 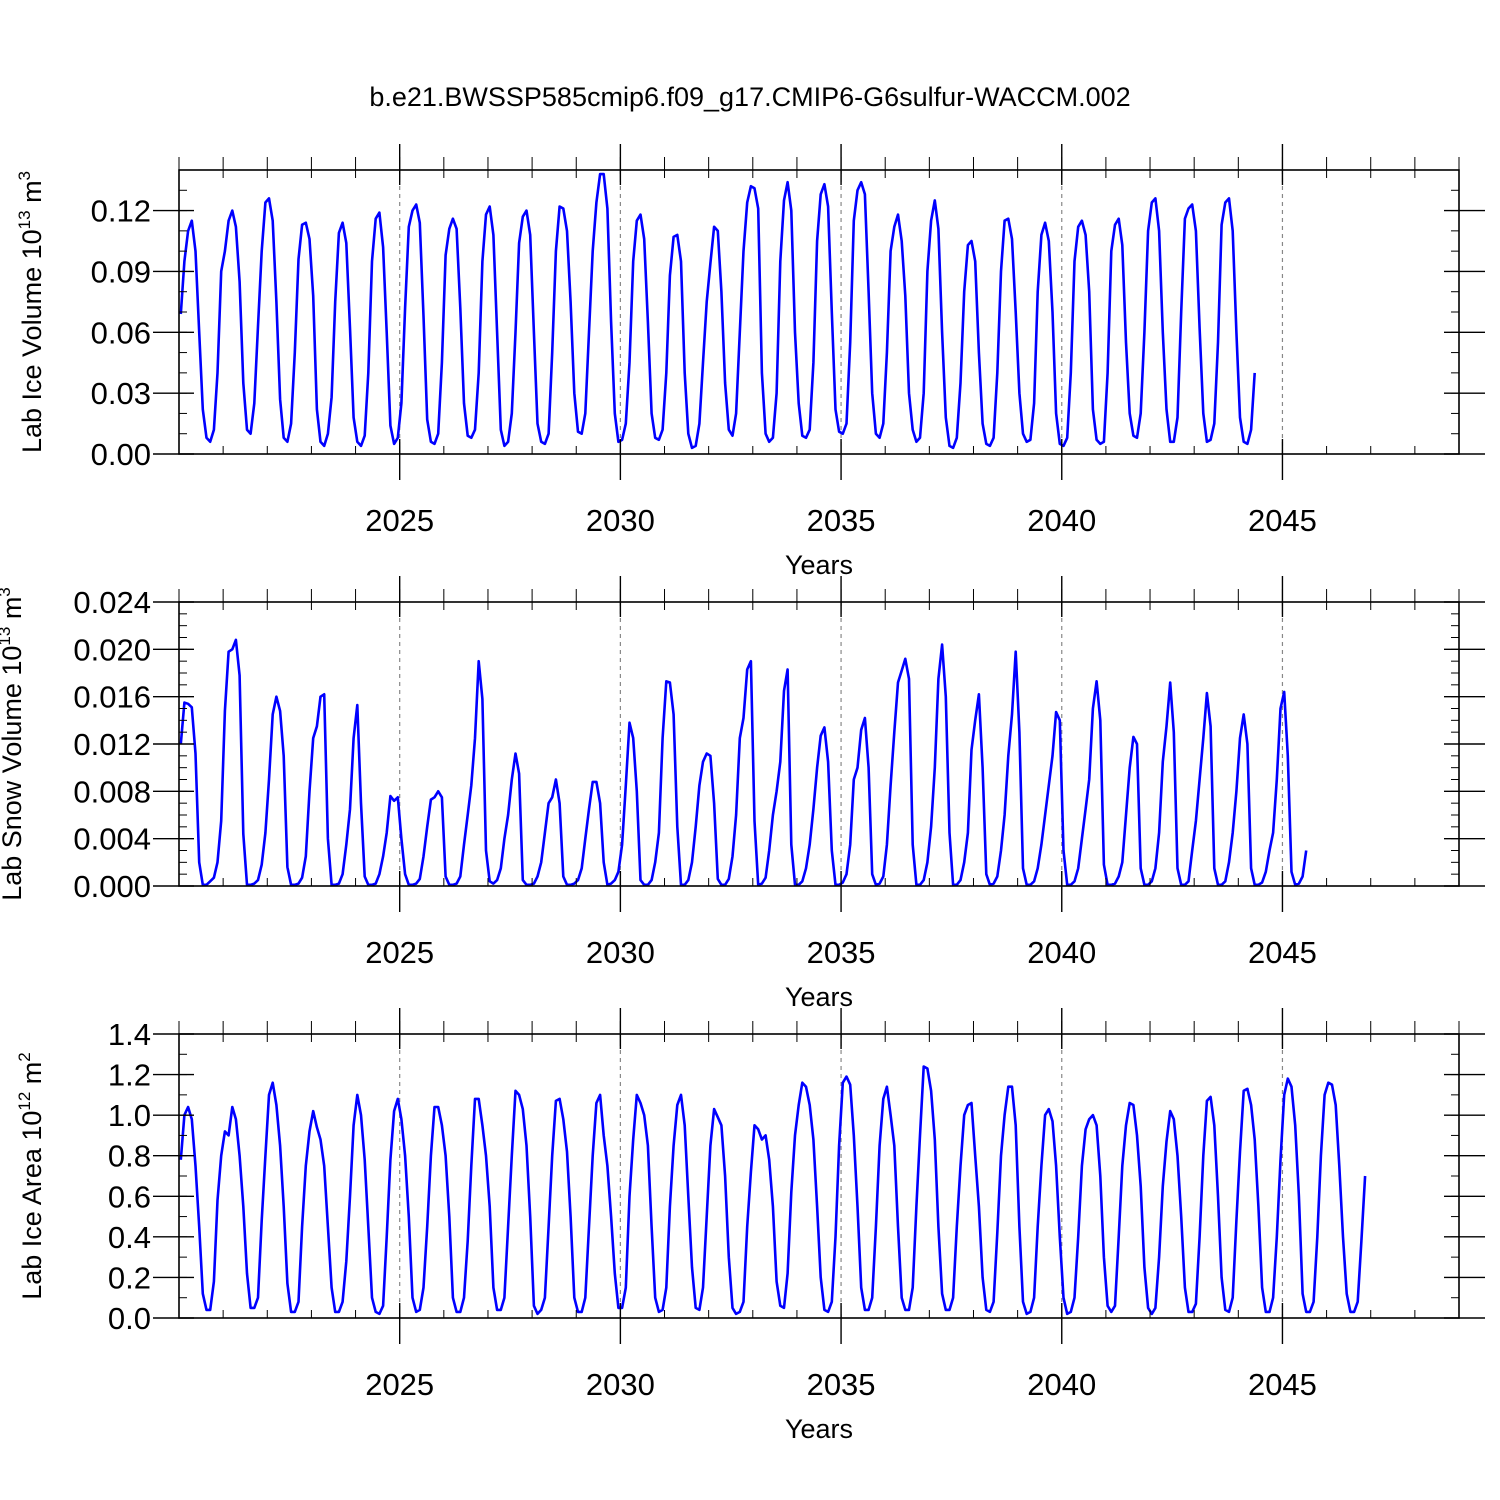 I want to click on y-tick-label: 0.12, so click(x=121, y=211).